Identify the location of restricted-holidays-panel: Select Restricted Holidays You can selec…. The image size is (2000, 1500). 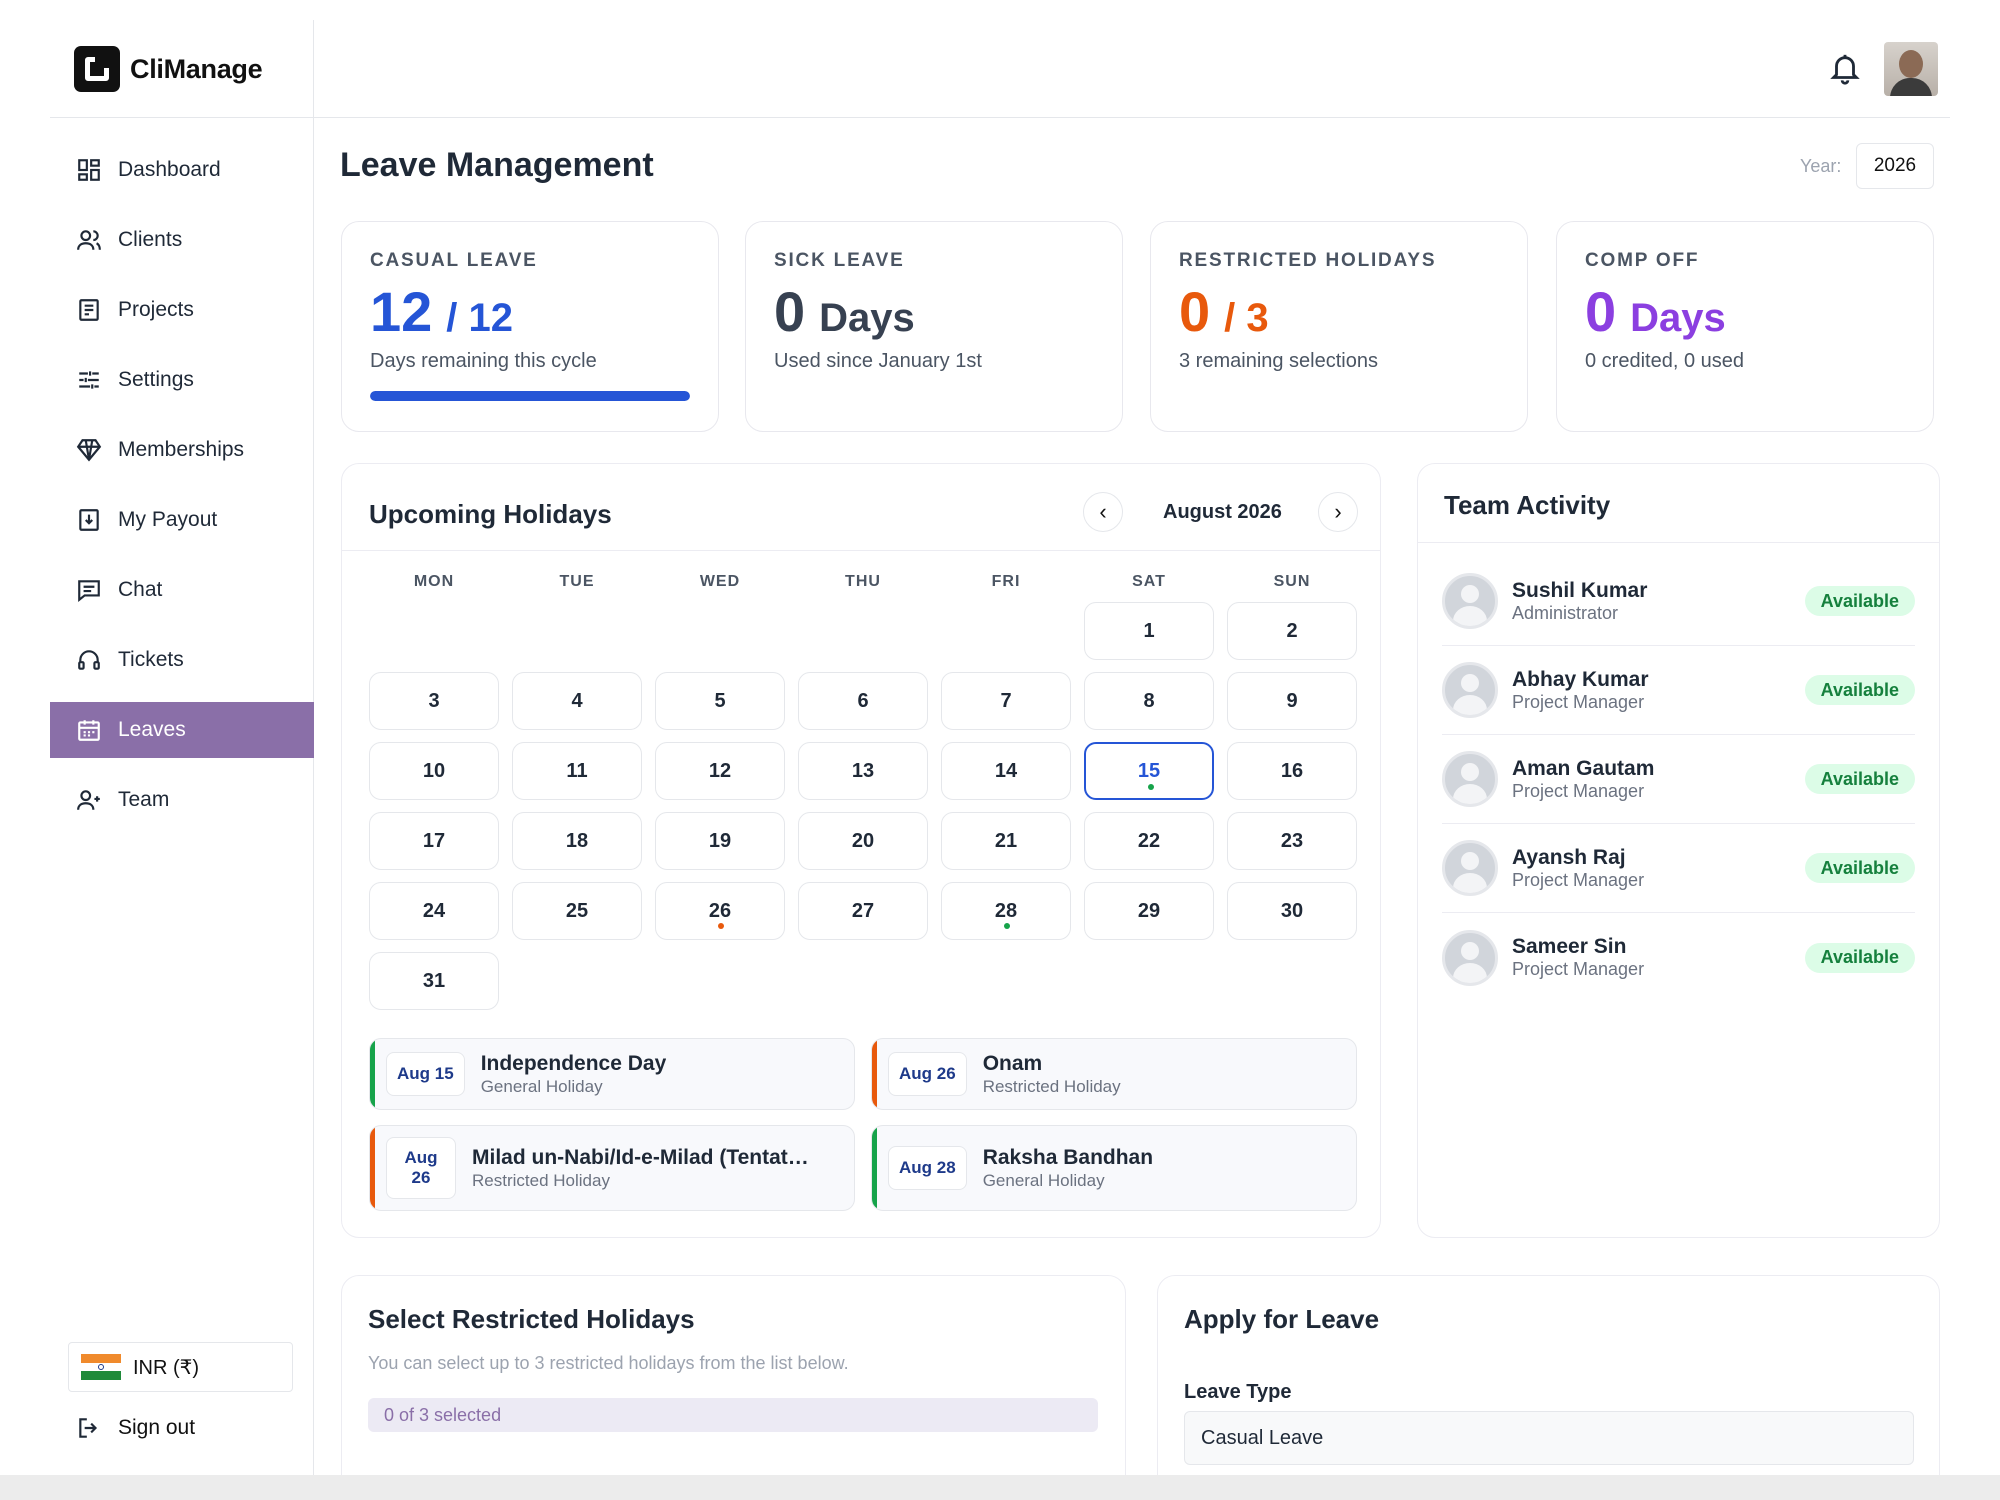
(733, 1375).